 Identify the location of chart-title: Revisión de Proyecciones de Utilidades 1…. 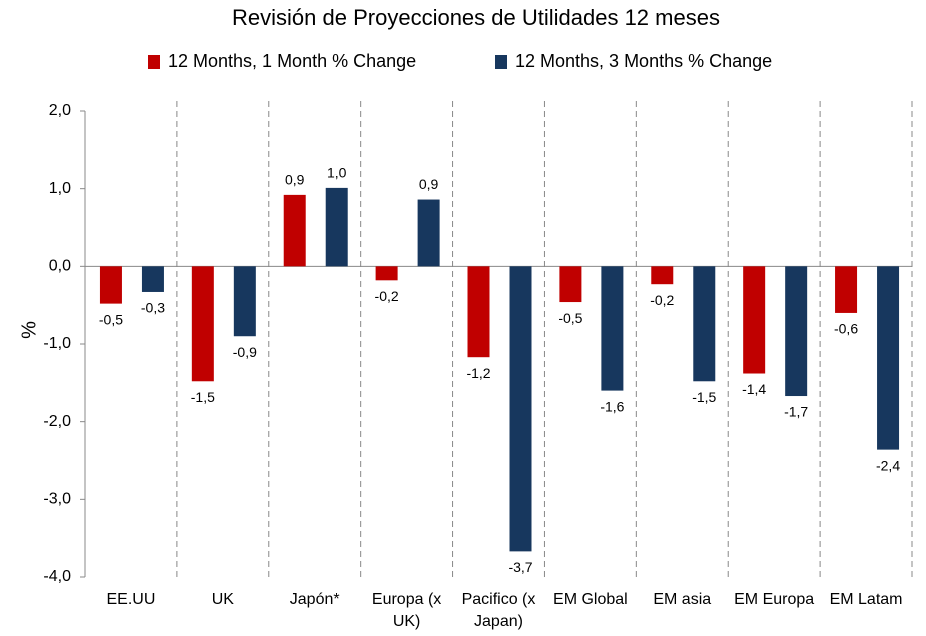
(476, 17).